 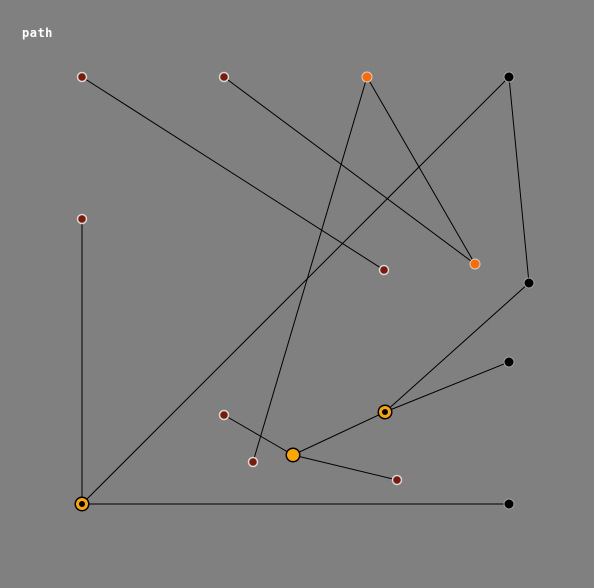 What do you see at coordinates (385, 412) in the screenshot?
I see `node-n10` at bounding box center [385, 412].